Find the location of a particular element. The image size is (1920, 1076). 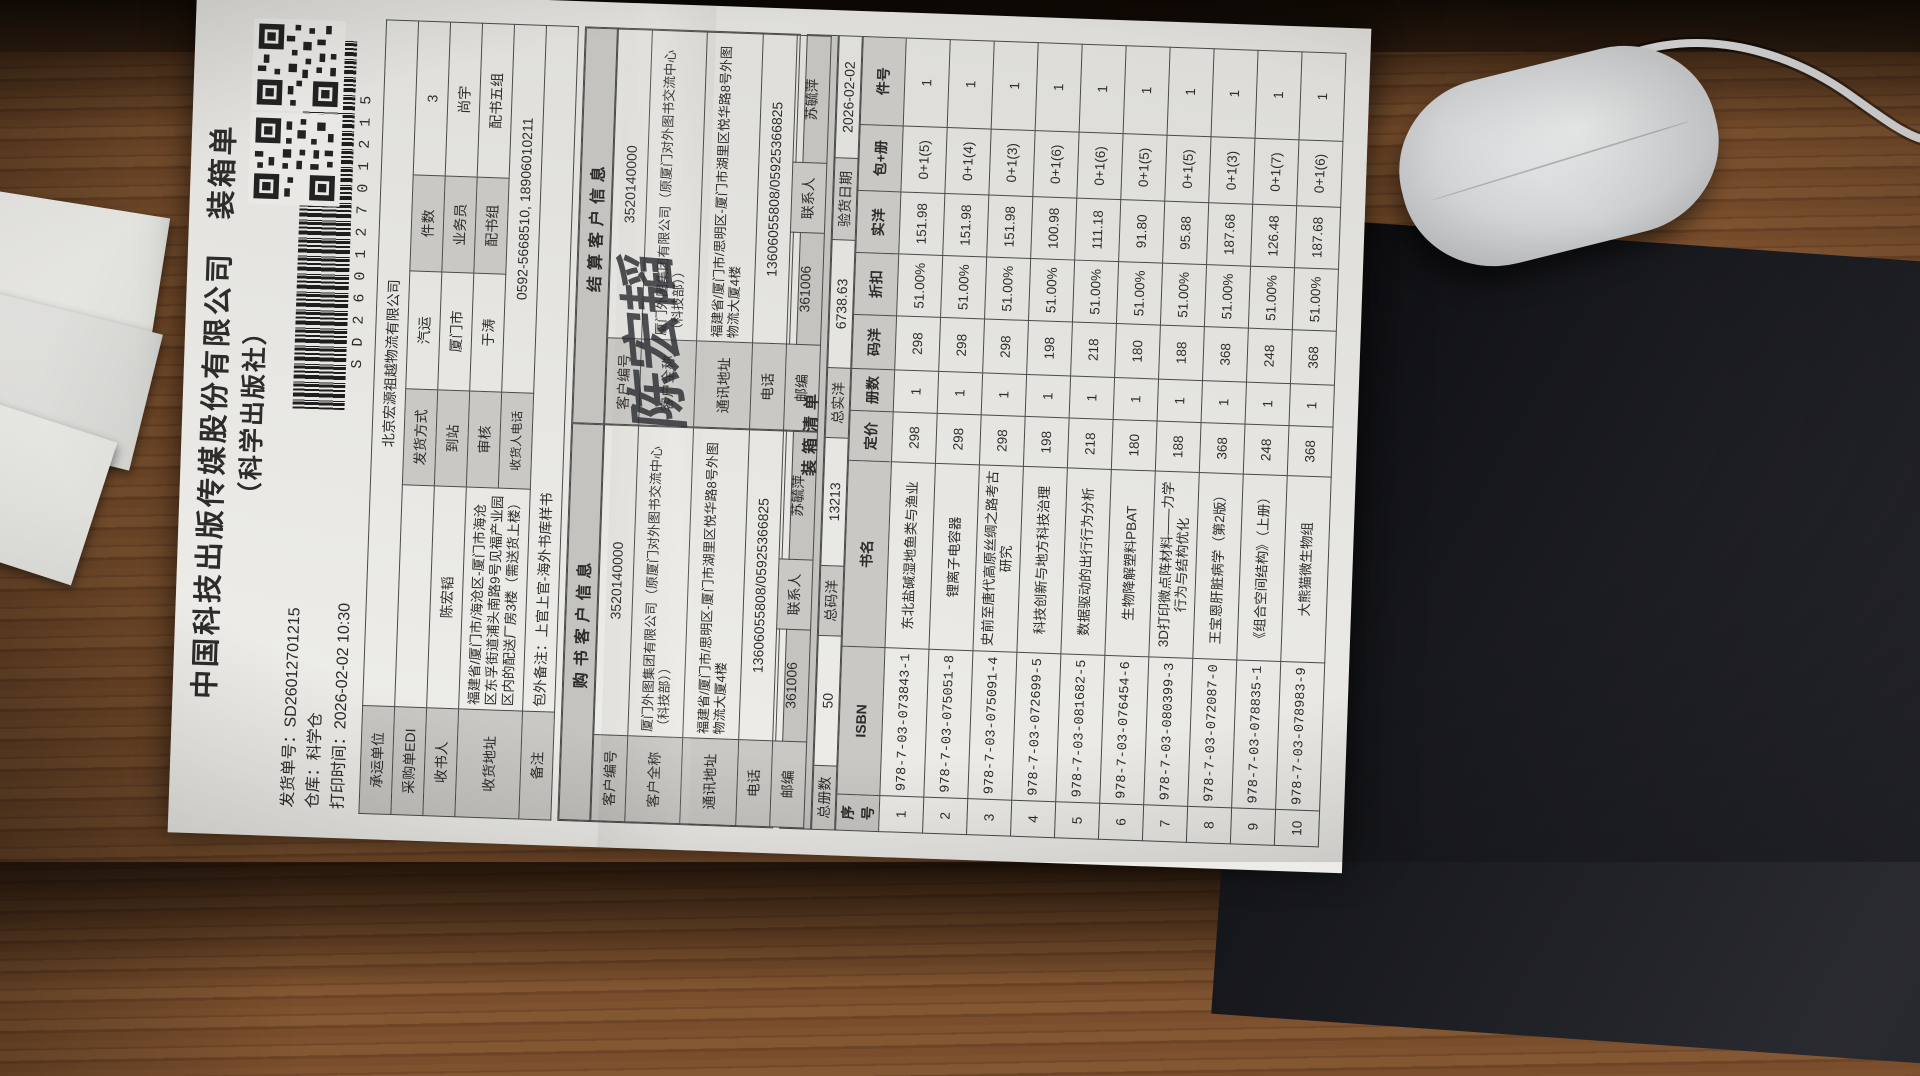

cell-title: 东北盐碱湿地鱼类与渔业 is located at coordinates (910, 555).